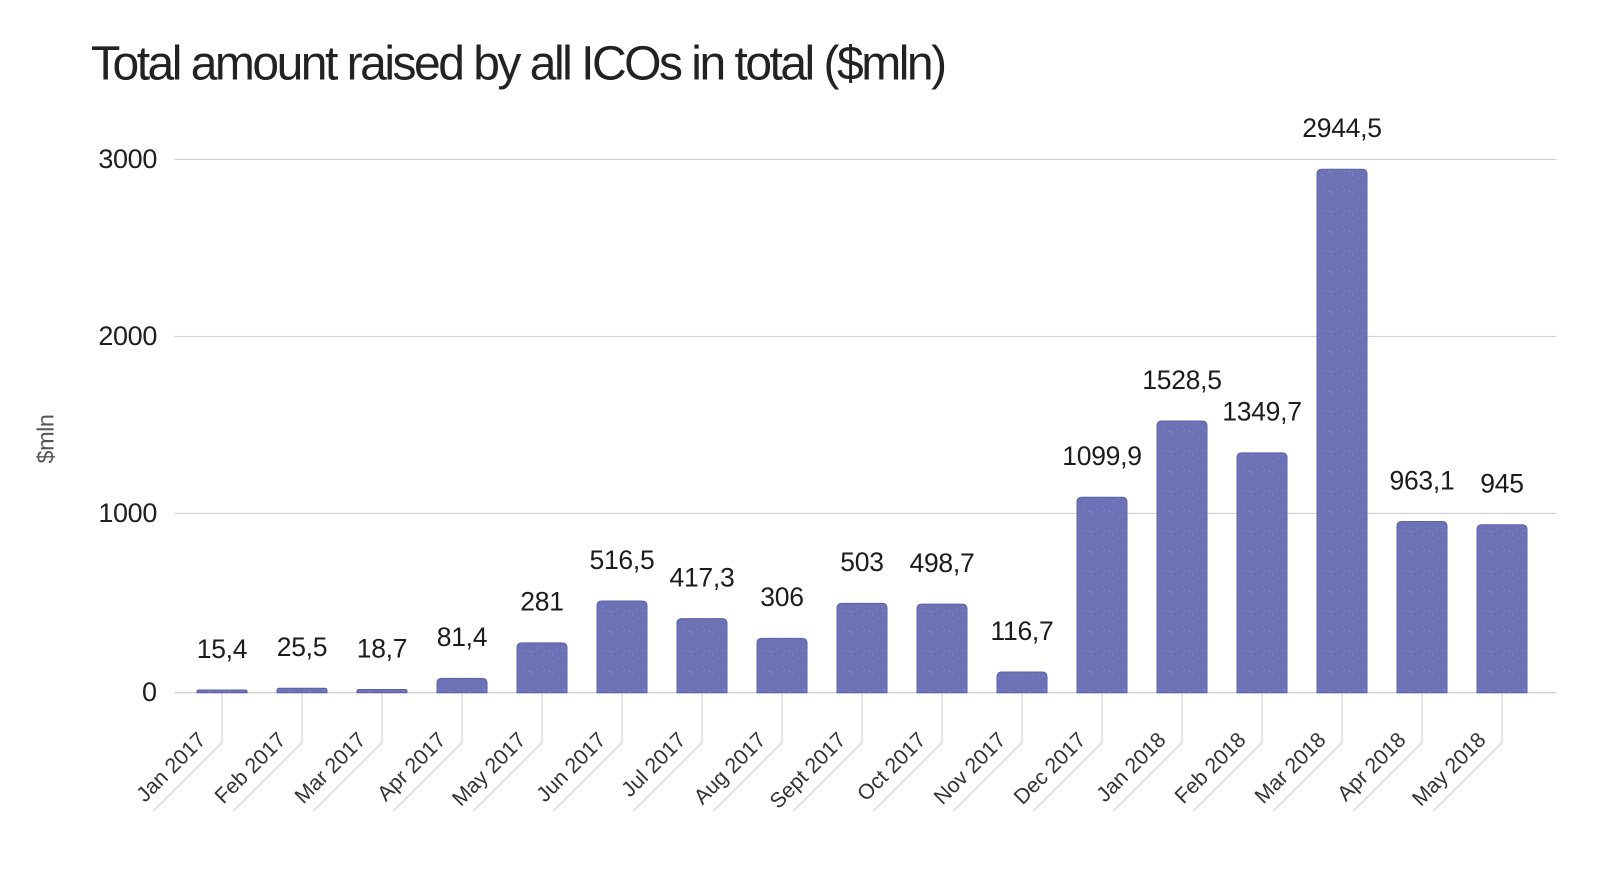 This screenshot has height=881, width=1600. Describe the element at coordinates (1501, 484) in the screenshot. I see `svg-text: 945` at that location.